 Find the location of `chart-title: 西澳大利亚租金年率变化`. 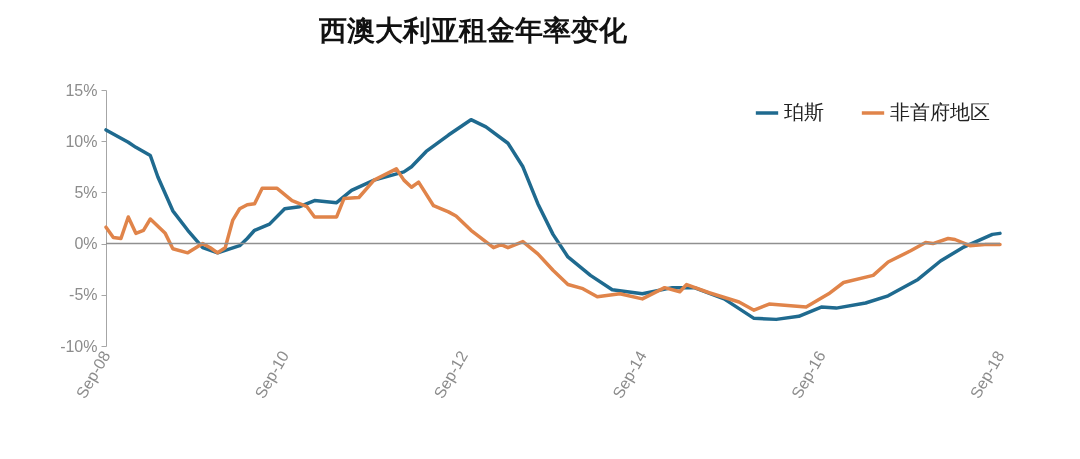

chart-title: 西澳大利亚租金年率变化 is located at coordinates (473, 30).